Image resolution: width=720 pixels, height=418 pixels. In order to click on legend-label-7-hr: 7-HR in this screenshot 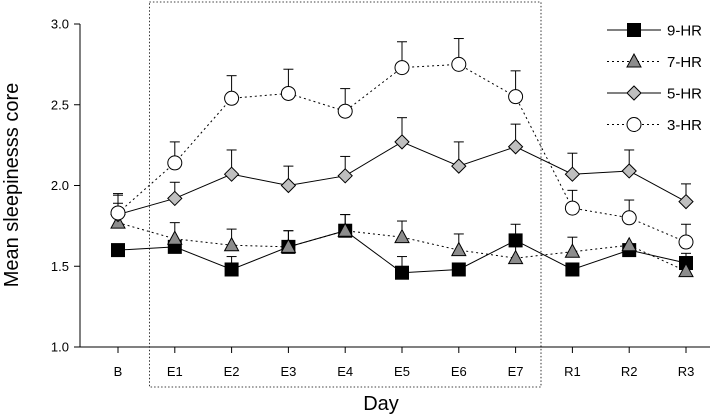, I will do `click(684, 62)`.